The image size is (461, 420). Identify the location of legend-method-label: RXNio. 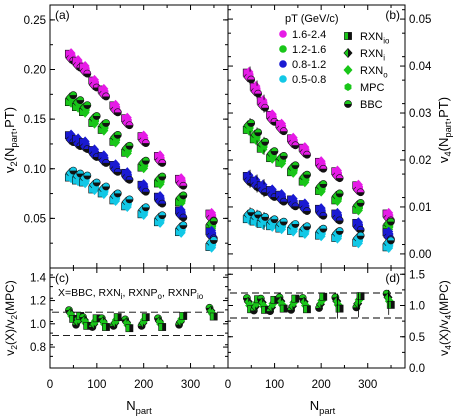
(375, 38).